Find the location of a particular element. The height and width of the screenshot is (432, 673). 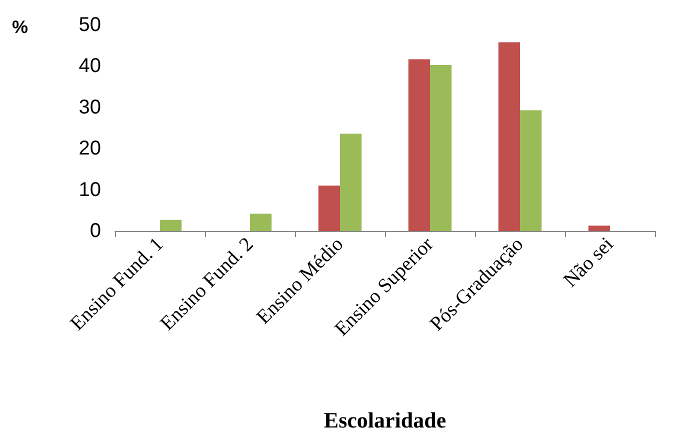

x-axis-title: Escolaridade is located at coordinates (385, 420).